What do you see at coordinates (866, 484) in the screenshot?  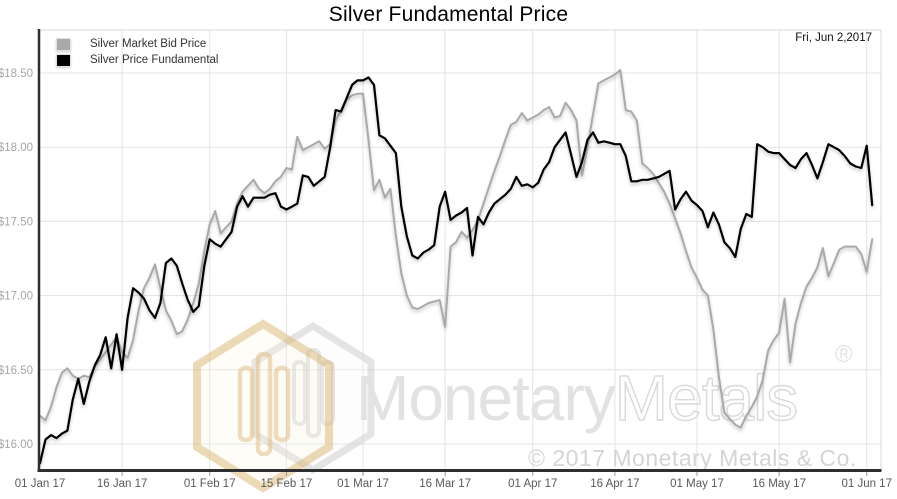 I see `svg-text: 01 Jun 17` at bounding box center [866, 484].